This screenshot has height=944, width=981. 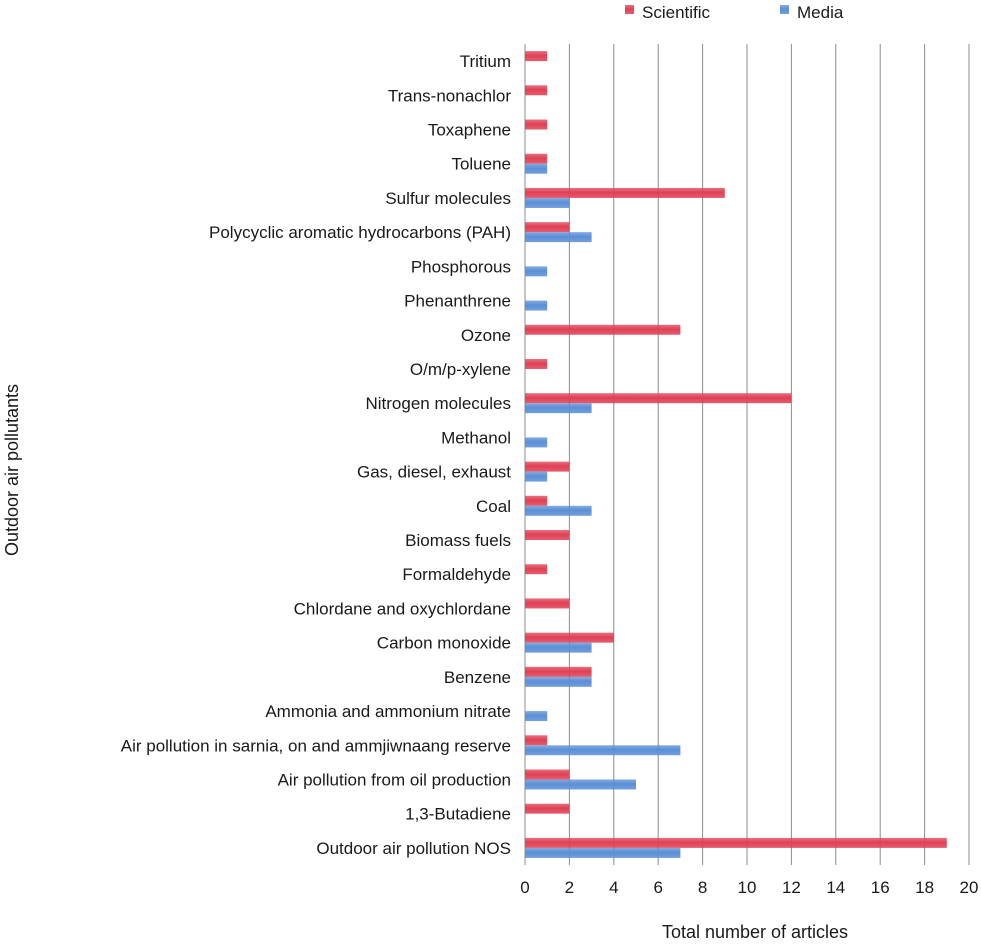 What do you see at coordinates (458, 814) in the screenshot?
I see `category-label: 1,3-Butadiene` at bounding box center [458, 814].